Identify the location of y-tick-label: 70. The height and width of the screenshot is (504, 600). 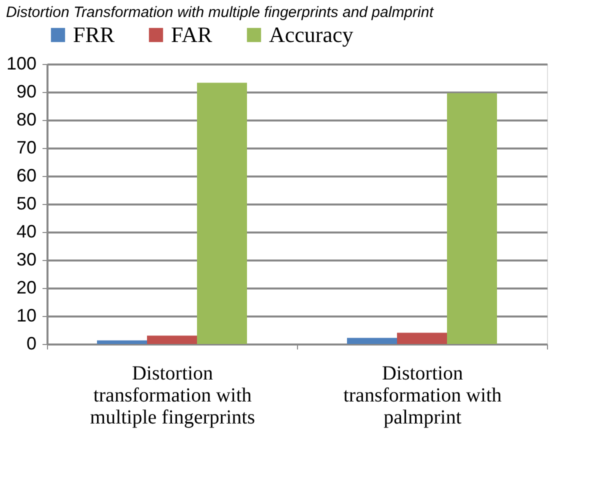
(26, 148).